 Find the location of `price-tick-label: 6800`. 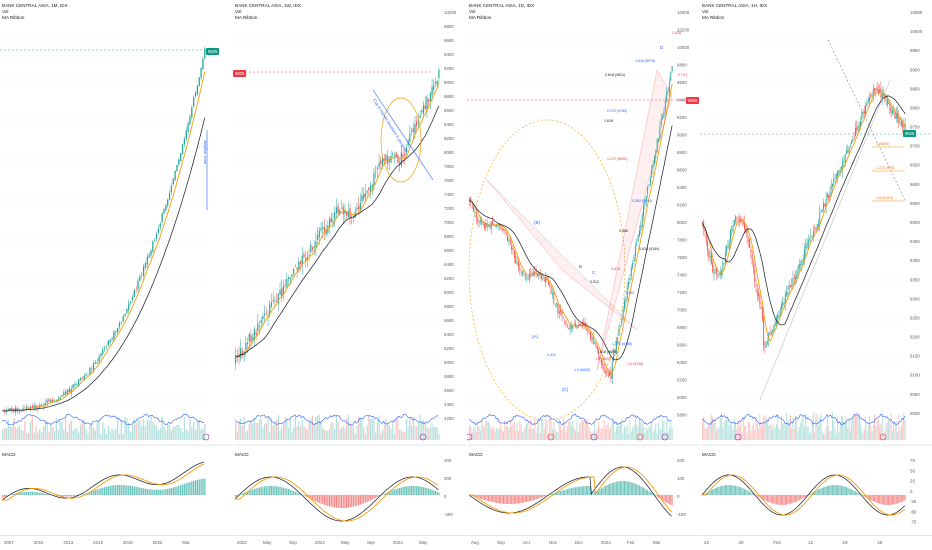

price-tick-label: 6800 is located at coordinates (449, 236).